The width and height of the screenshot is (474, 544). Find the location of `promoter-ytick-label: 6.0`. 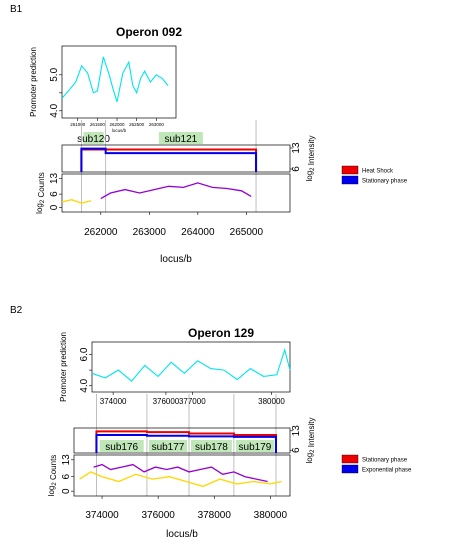

promoter-ytick-label: 6.0 is located at coordinates (84, 354).